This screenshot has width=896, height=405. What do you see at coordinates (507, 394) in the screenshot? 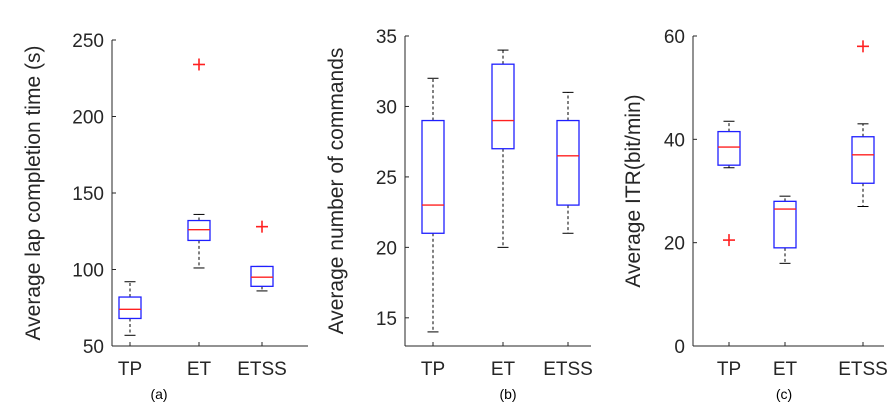
I see `panel-label: (b)` at bounding box center [507, 394].